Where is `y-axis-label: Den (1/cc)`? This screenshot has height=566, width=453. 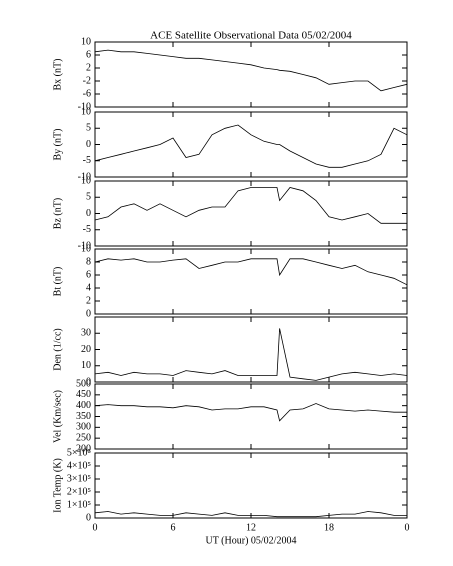 y-axis-label: Den (1/cc) is located at coordinates (57, 349).